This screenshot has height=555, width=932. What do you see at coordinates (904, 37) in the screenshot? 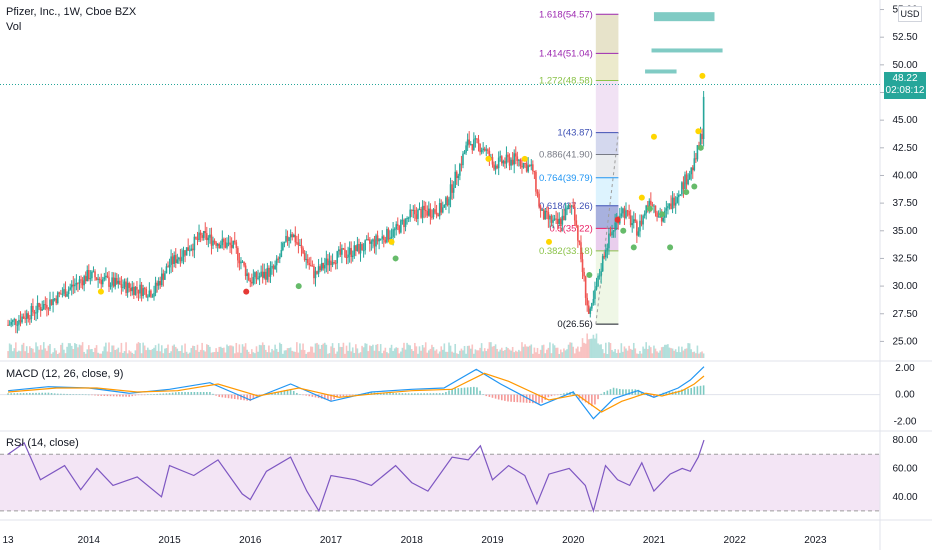
I see `price-tick-label: 52.50` at bounding box center [904, 37].